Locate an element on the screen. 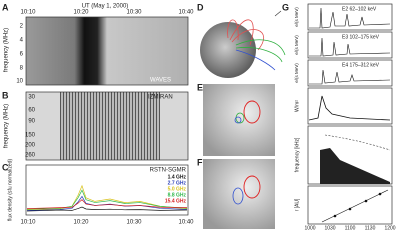  panel-label: D is located at coordinates (200, 7).